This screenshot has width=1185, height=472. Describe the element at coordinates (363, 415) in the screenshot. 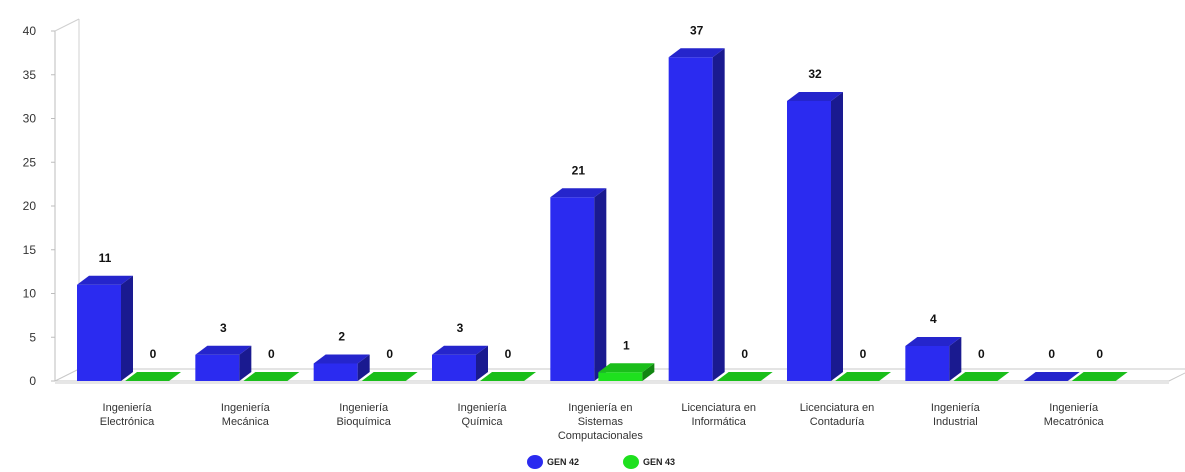

I see `x-category-label: Ingeniería Bioquímica` at that location.